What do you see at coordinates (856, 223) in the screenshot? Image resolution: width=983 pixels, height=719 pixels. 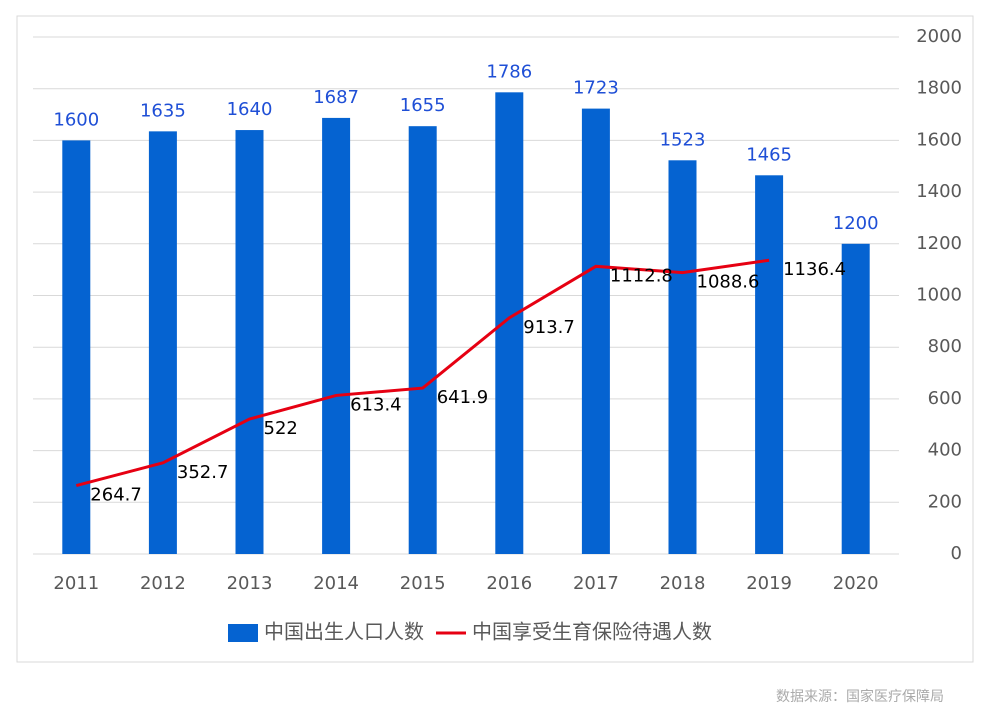 I see `bar-value-label: 1200` at bounding box center [856, 223].